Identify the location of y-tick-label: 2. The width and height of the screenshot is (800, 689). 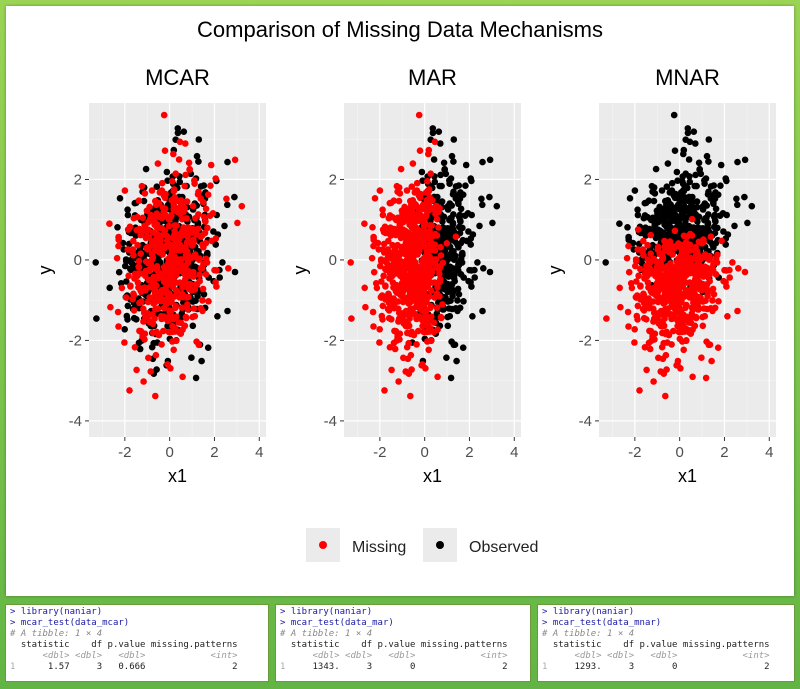
(333, 179).